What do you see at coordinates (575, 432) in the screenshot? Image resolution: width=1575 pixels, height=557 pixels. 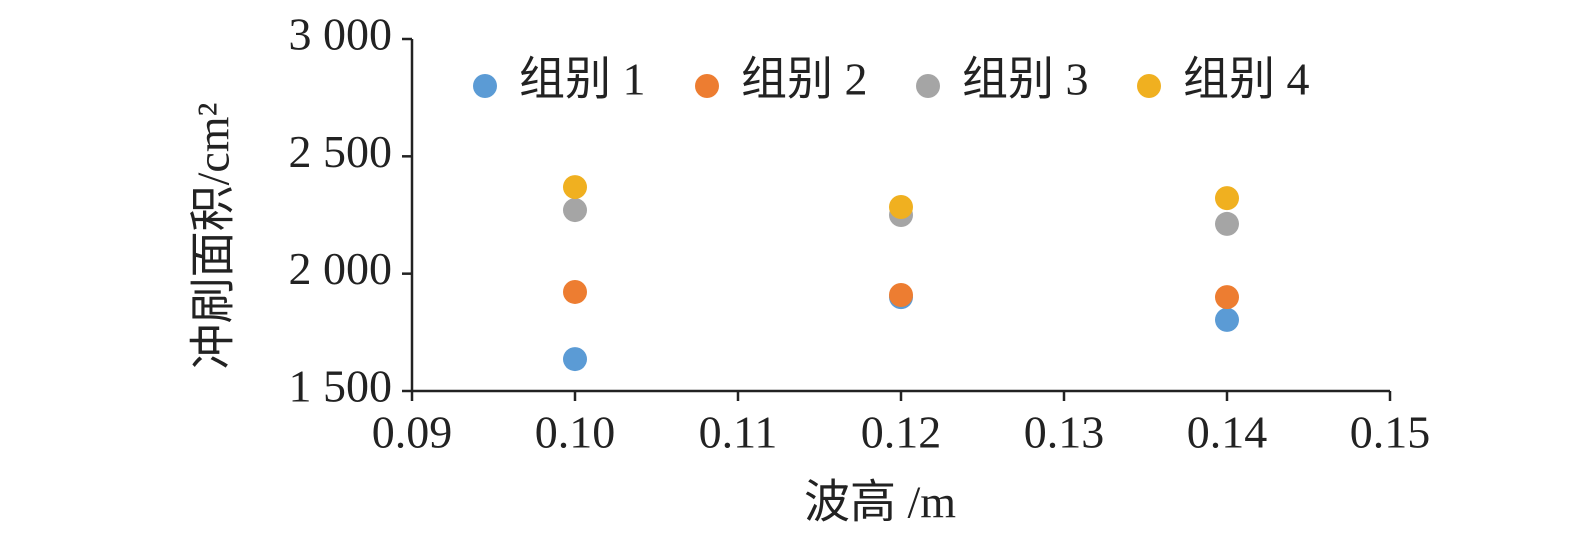 I see `x-tick-label: 0.10` at bounding box center [575, 432].